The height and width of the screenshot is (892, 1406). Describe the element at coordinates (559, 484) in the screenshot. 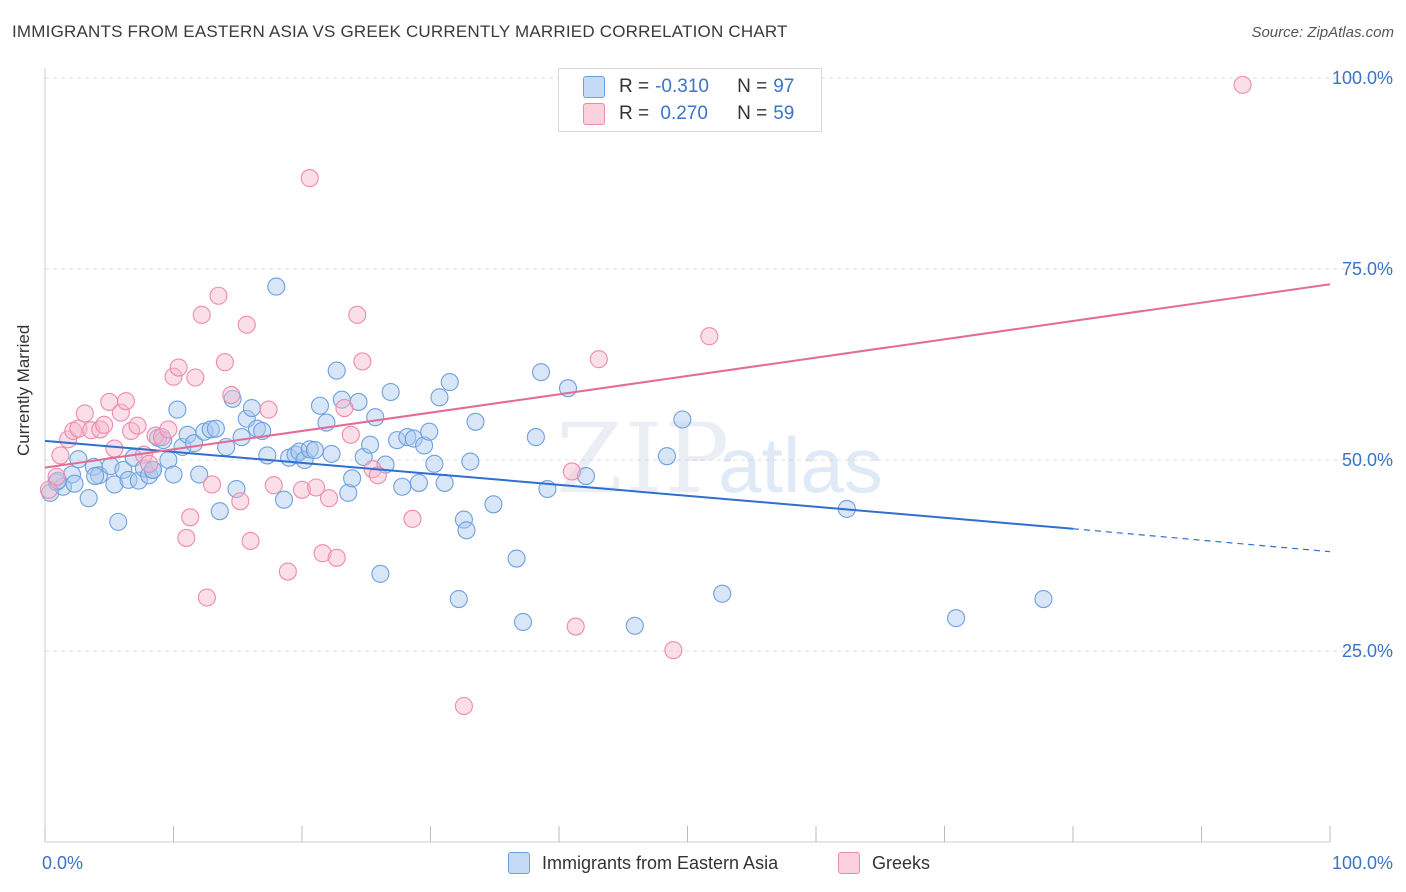

I see `trend-line-immigrants` at that location.